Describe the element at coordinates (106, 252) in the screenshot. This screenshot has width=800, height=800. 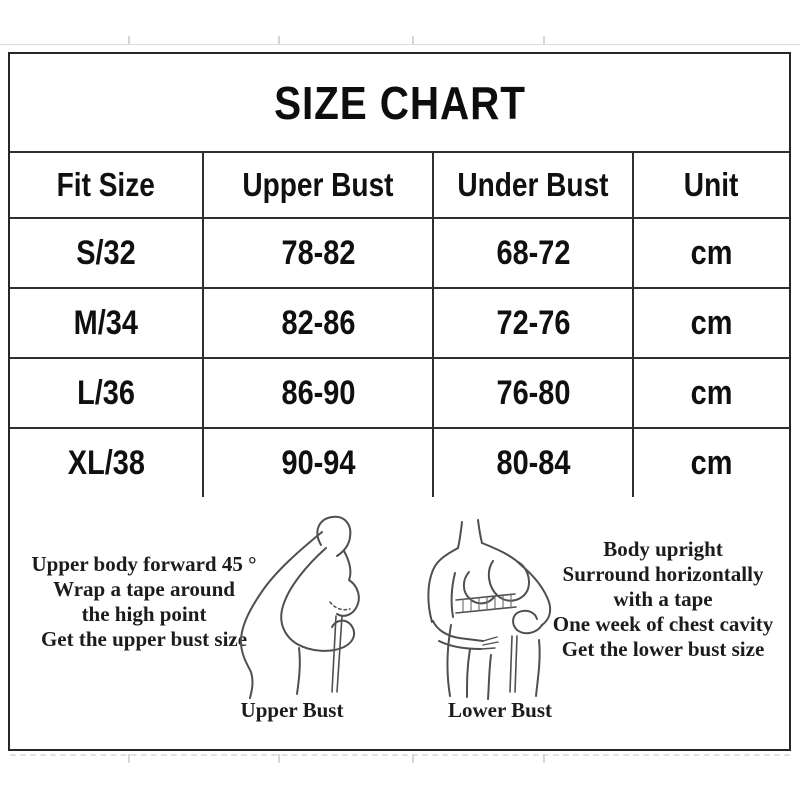
I see `cell-fit-size: S/32` at that location.